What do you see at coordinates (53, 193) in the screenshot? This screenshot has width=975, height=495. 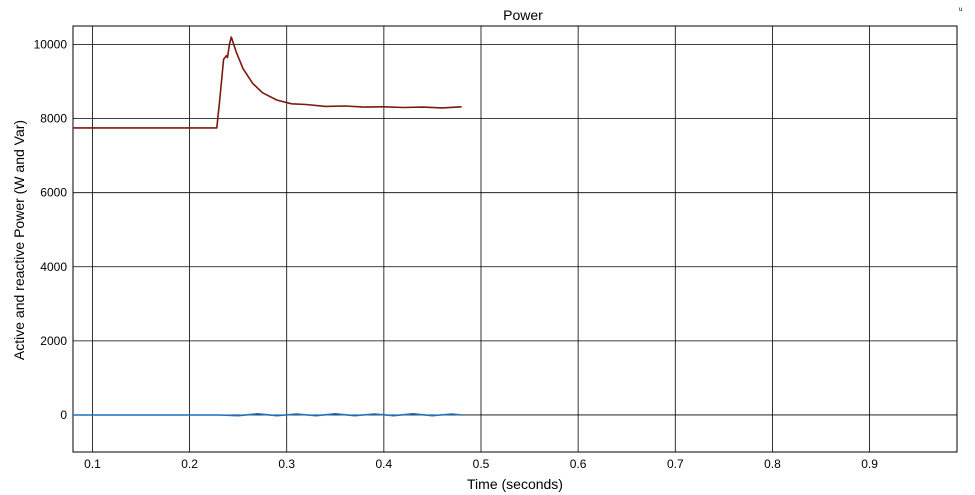 I see `y-tick-label: 6000` at bounding box center [53, 193].